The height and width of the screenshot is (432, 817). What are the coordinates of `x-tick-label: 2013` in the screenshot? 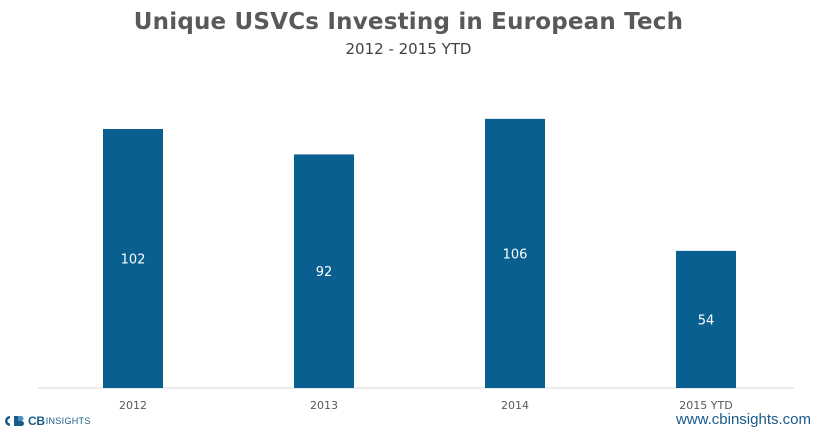 It's located at (324, 405).